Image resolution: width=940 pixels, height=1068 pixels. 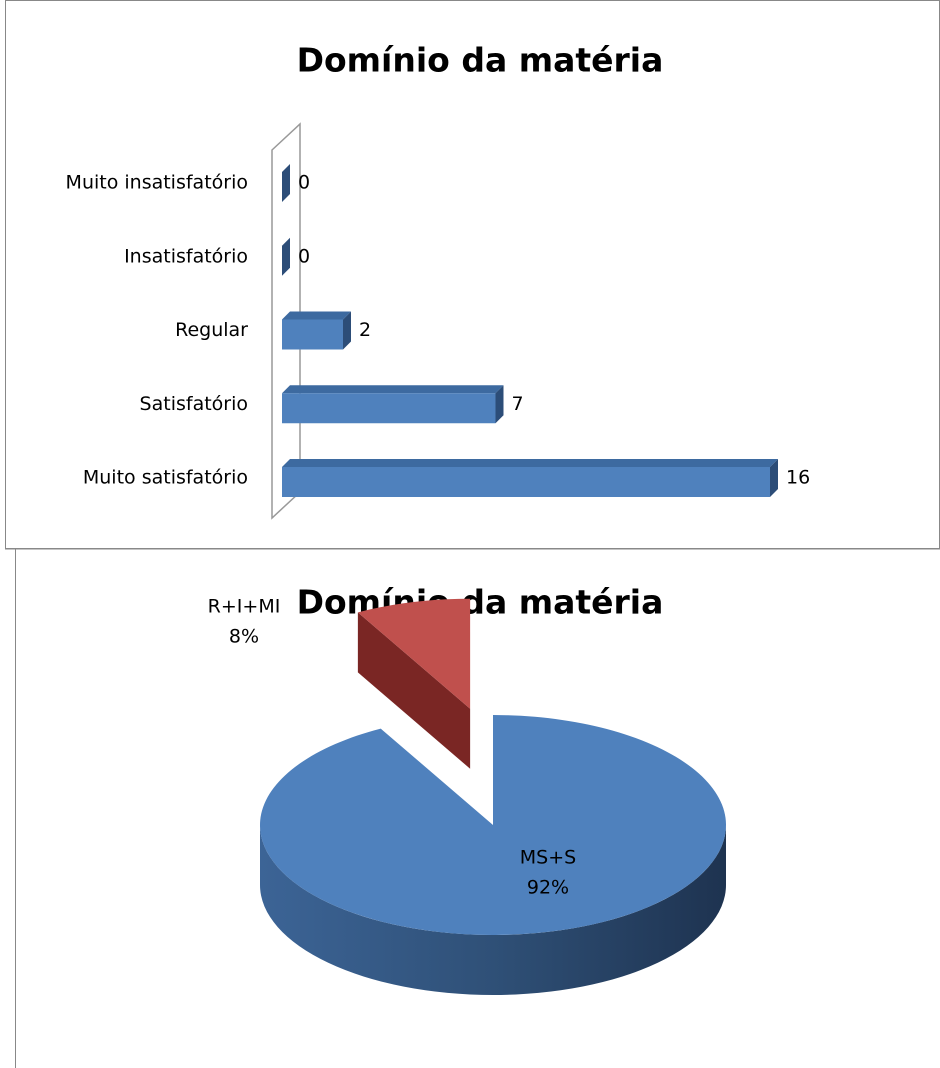 What do you see at coordinates (548, 858) in the screenshot?
I see `data-label: MS+S` at bounding box center [548, 858].